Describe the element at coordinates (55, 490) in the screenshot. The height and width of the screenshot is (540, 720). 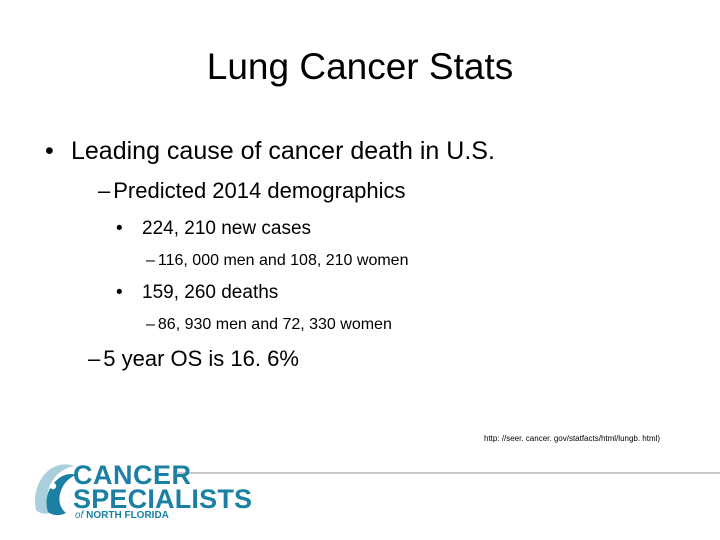
I see `wave-logo-icon` at that location.